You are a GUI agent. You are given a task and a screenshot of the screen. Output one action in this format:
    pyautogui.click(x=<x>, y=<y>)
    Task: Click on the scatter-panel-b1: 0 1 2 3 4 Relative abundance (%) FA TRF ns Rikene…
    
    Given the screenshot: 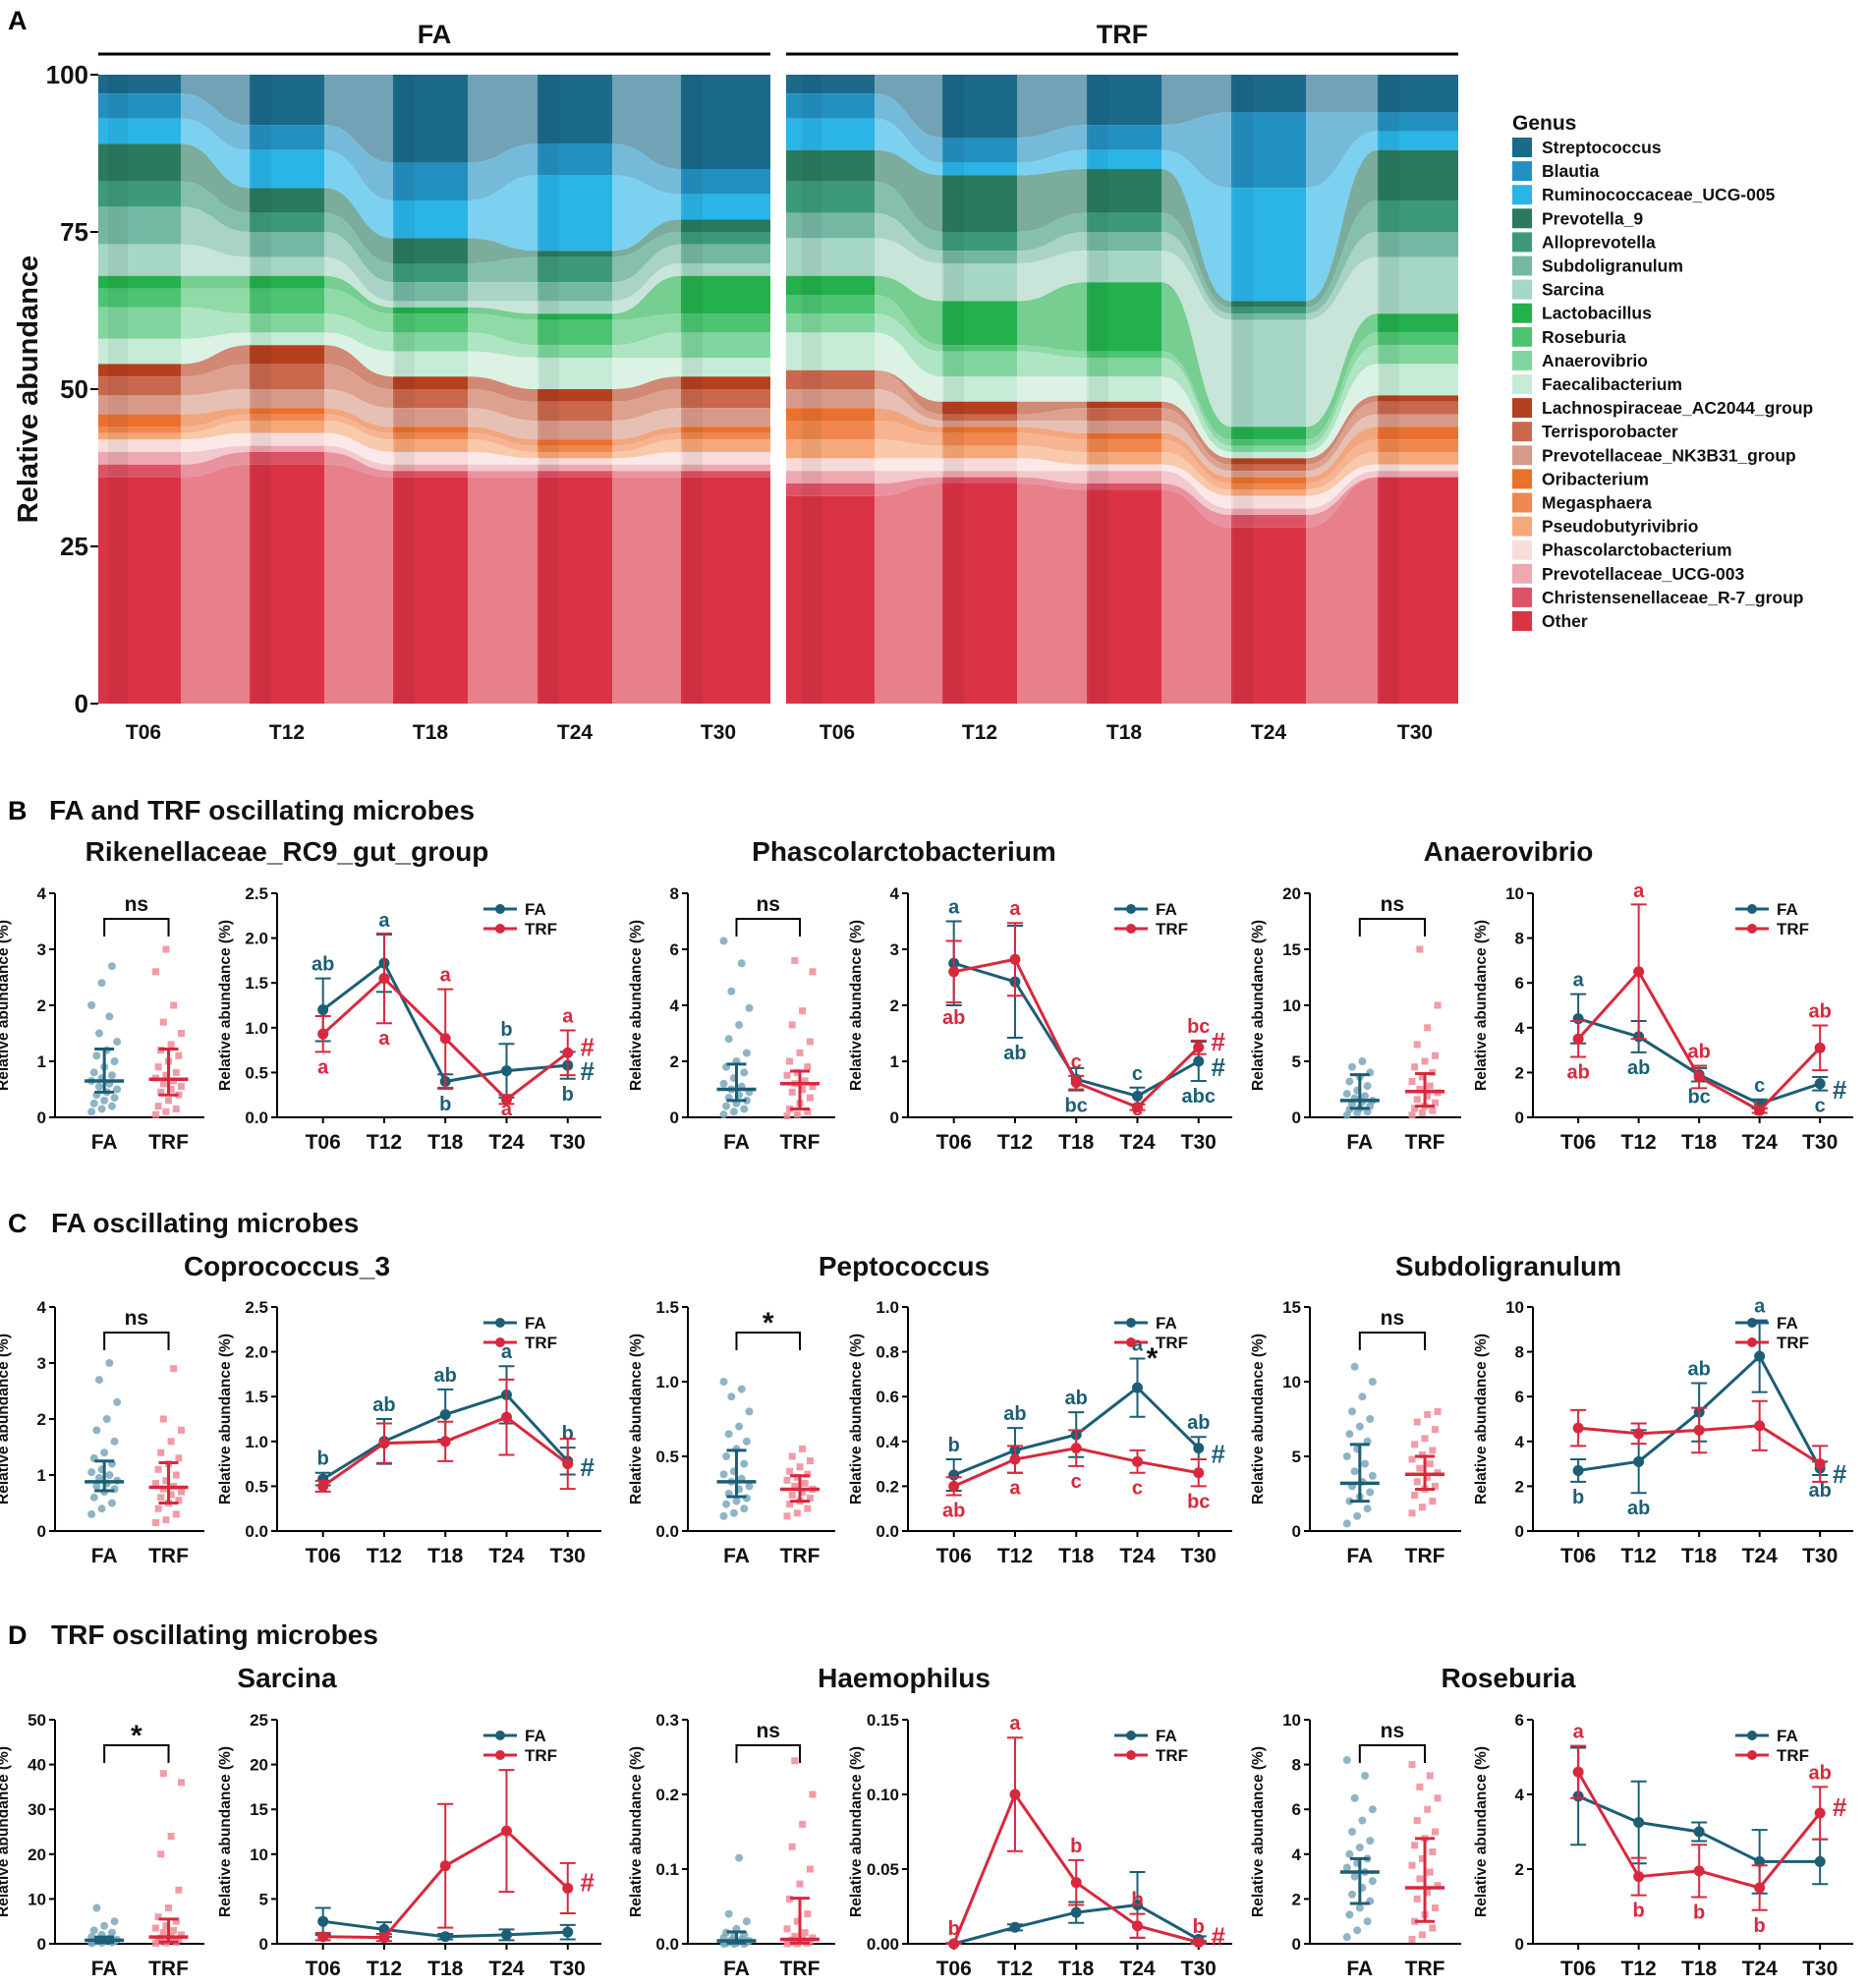 What is the action you would take?
    pyautogui.click(x=244, y=995)
    